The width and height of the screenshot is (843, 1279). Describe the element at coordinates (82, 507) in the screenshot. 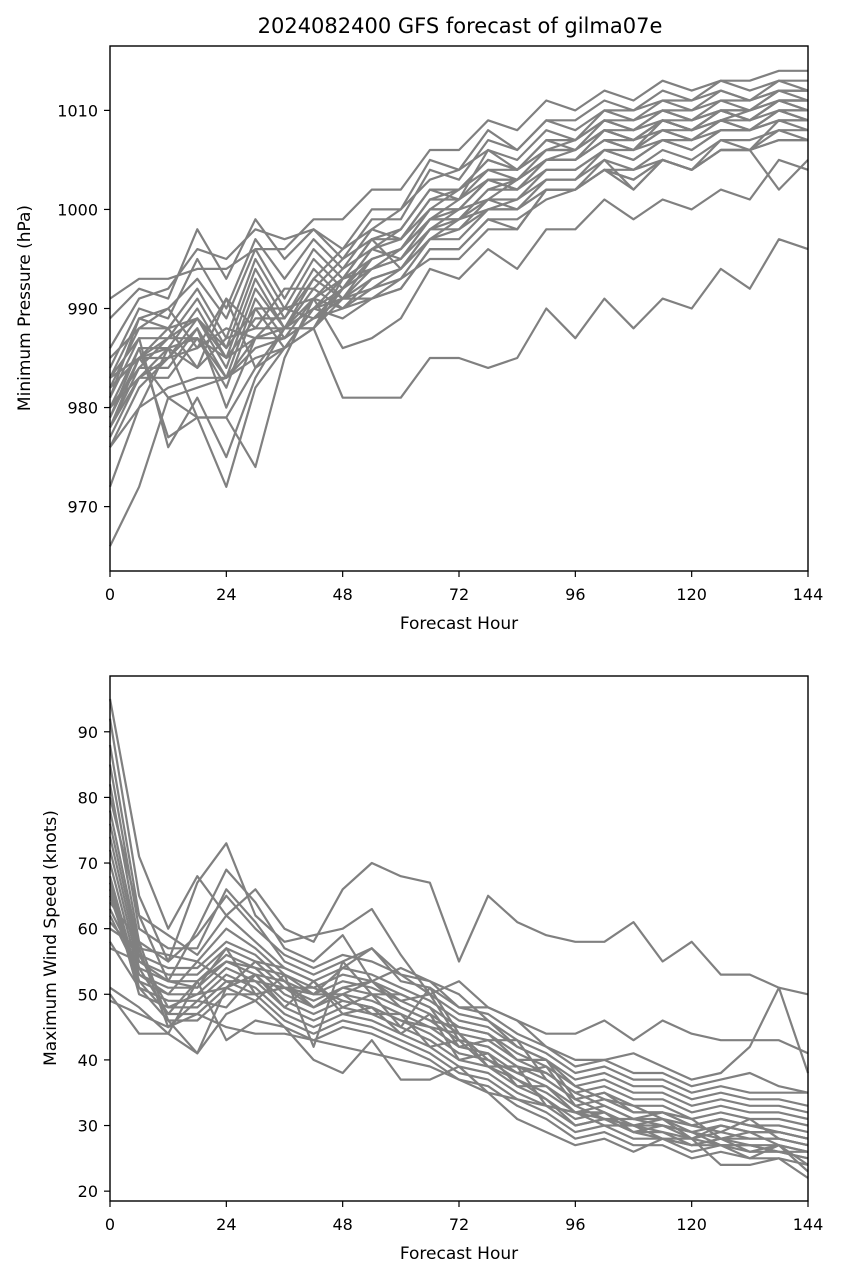

I see `pressure-y-tick-label: 970` at that location.